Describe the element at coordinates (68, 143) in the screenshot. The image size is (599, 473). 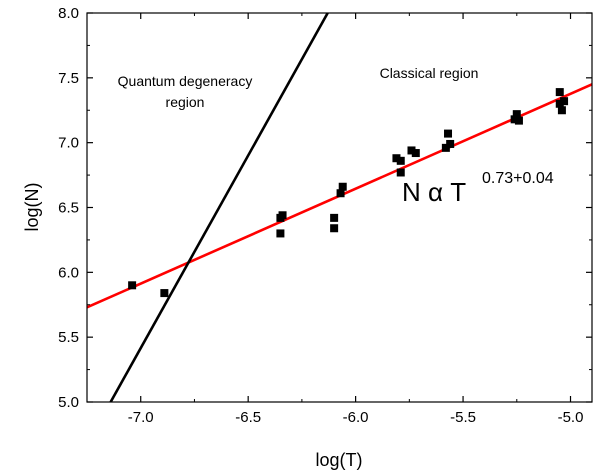
I see `y-tick-label: 7.0` at that location.